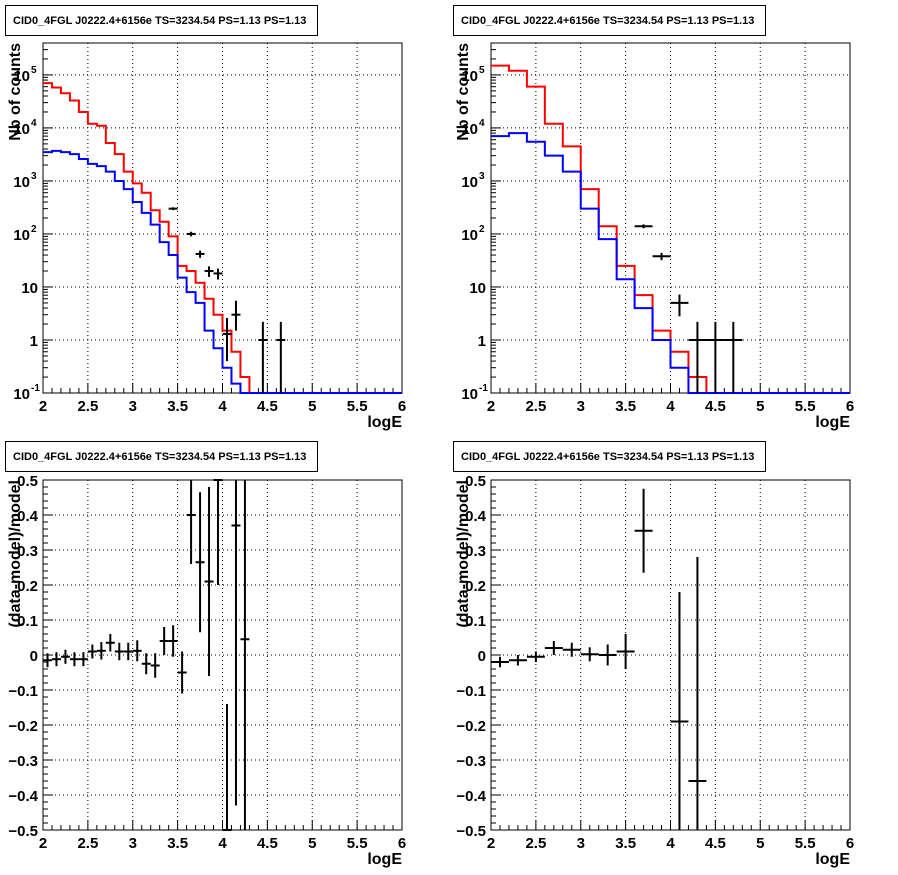  Describe the element at coordinates (670, 406) in the screenshot. I see `x-tick-label: 4` at that location.